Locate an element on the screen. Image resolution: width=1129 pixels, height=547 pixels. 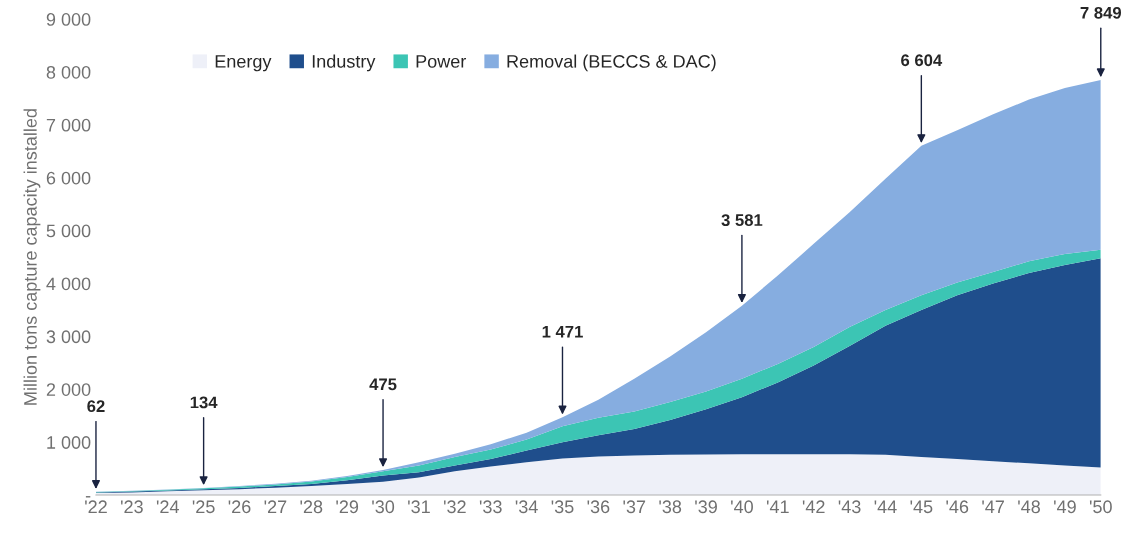
annotation: 6 604 is located at coordinates (922, 60).